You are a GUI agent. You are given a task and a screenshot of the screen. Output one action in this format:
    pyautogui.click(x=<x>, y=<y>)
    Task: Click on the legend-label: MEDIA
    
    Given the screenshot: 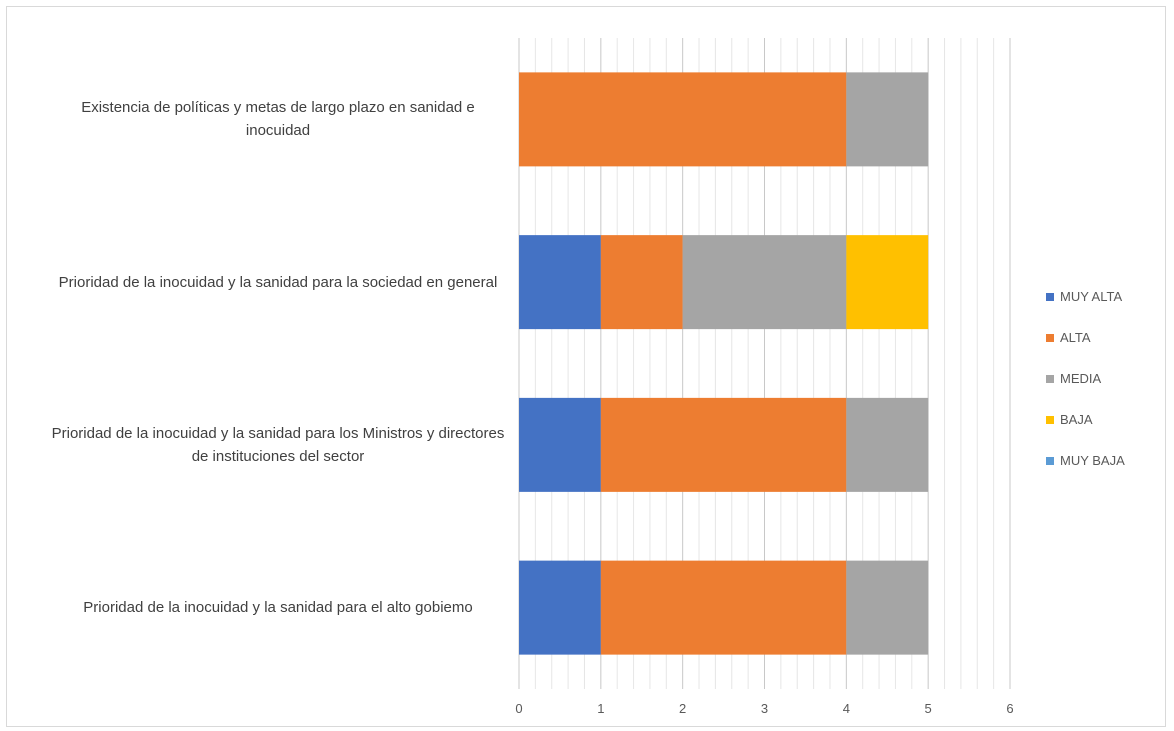 What is the action you would take?
    pyautogui.click(x=1081, y=378)
    